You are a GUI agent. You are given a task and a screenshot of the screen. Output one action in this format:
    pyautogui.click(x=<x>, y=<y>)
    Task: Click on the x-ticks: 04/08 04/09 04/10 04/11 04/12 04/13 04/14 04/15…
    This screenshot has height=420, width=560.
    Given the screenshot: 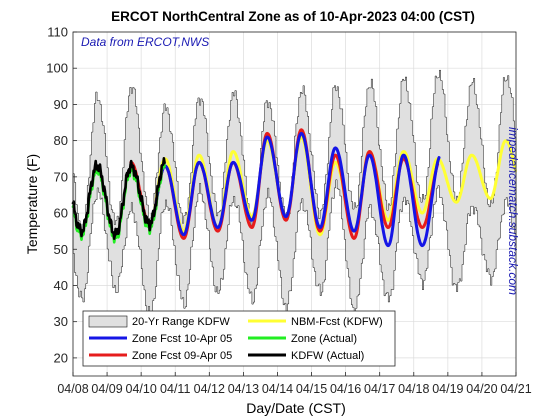 What is the action you would take?
    pyautogui.click(x=294, y=384)
    